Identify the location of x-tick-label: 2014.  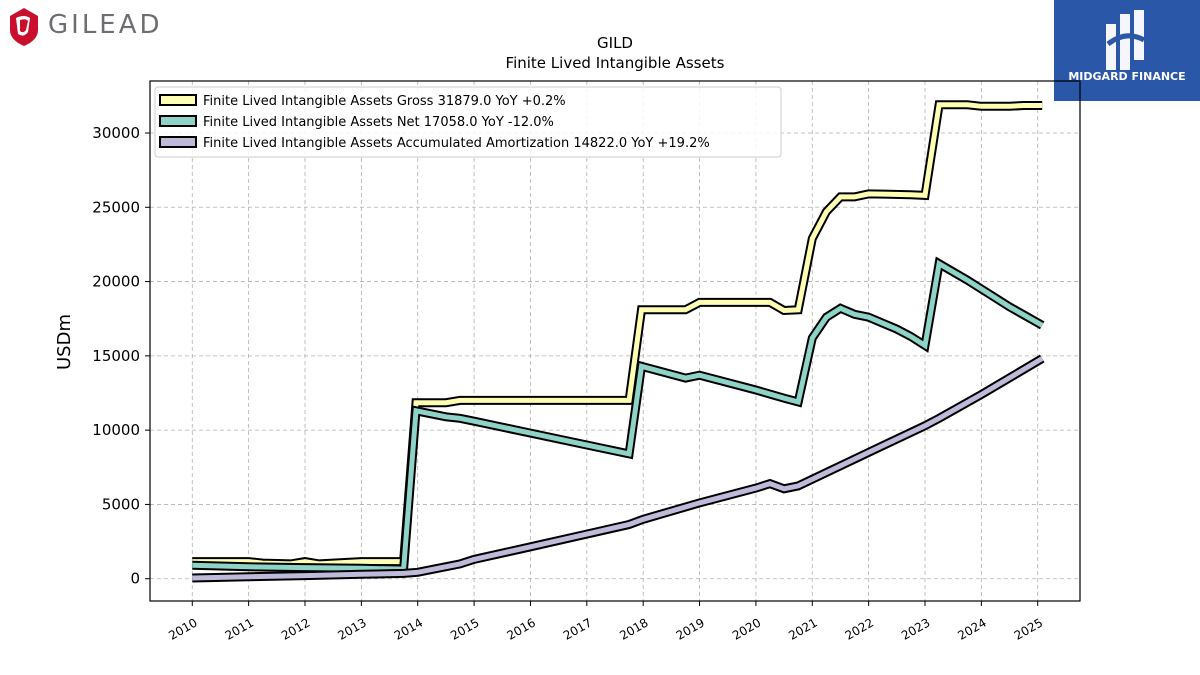
(408, 628).